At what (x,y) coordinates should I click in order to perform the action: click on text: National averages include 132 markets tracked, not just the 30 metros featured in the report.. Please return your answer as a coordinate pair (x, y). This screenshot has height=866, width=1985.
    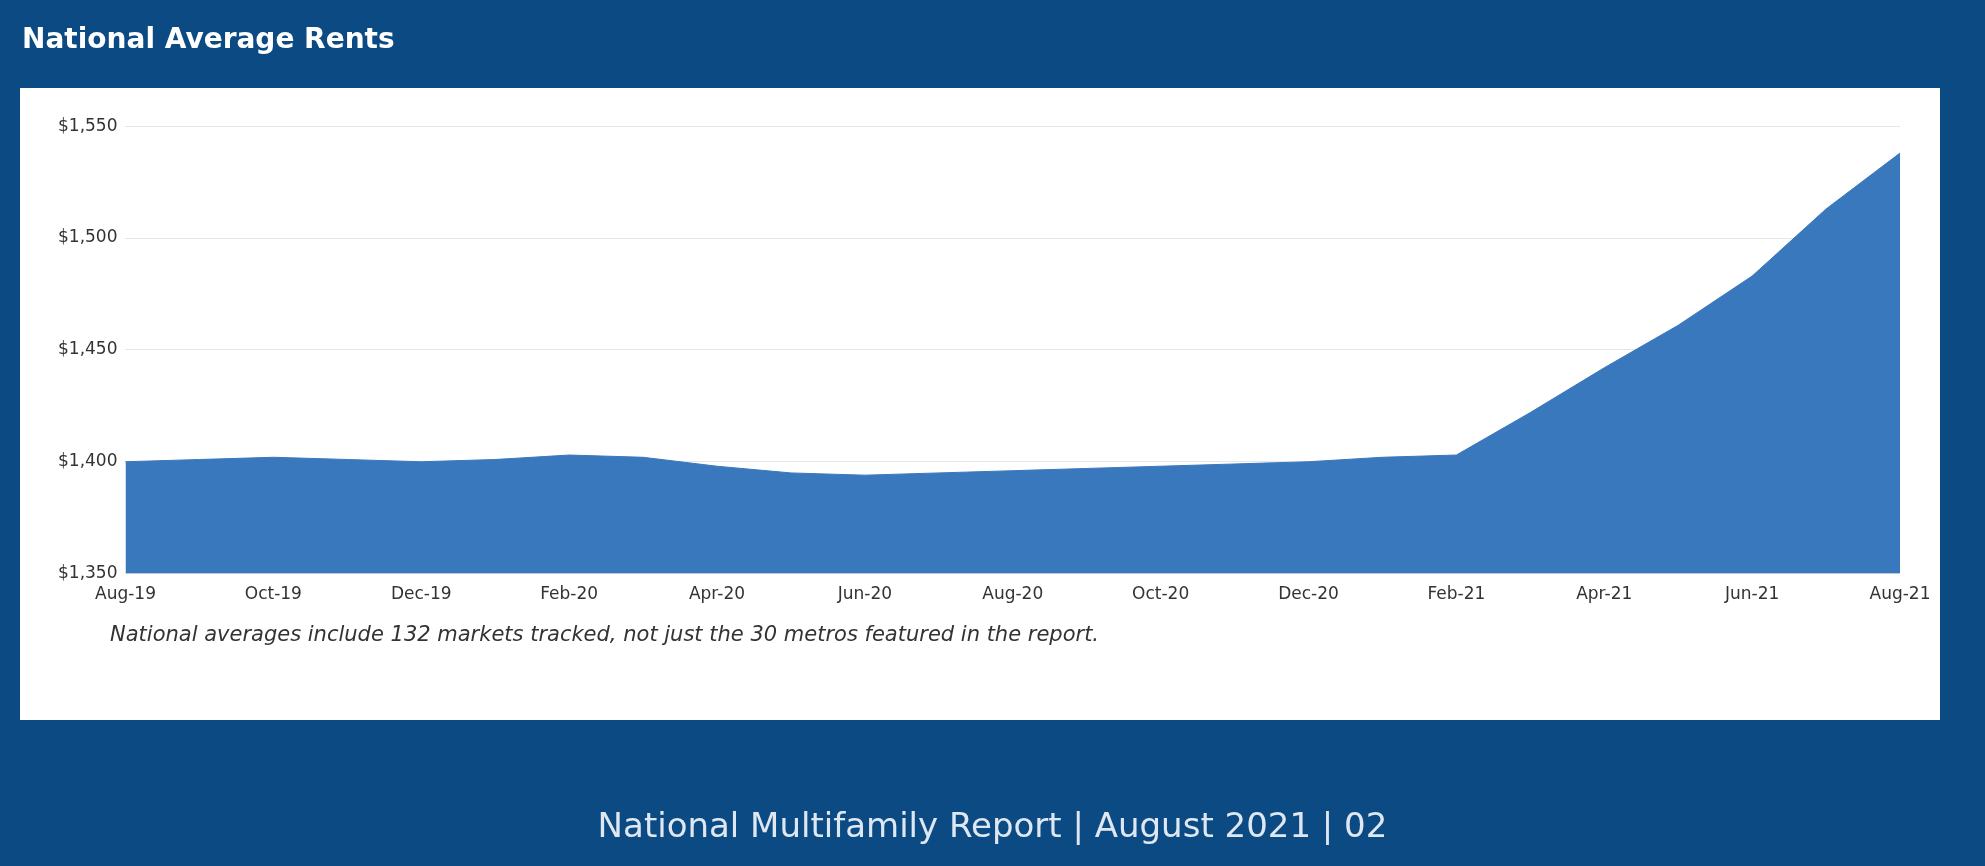
    Looking at the image, I should click on (605, 634).